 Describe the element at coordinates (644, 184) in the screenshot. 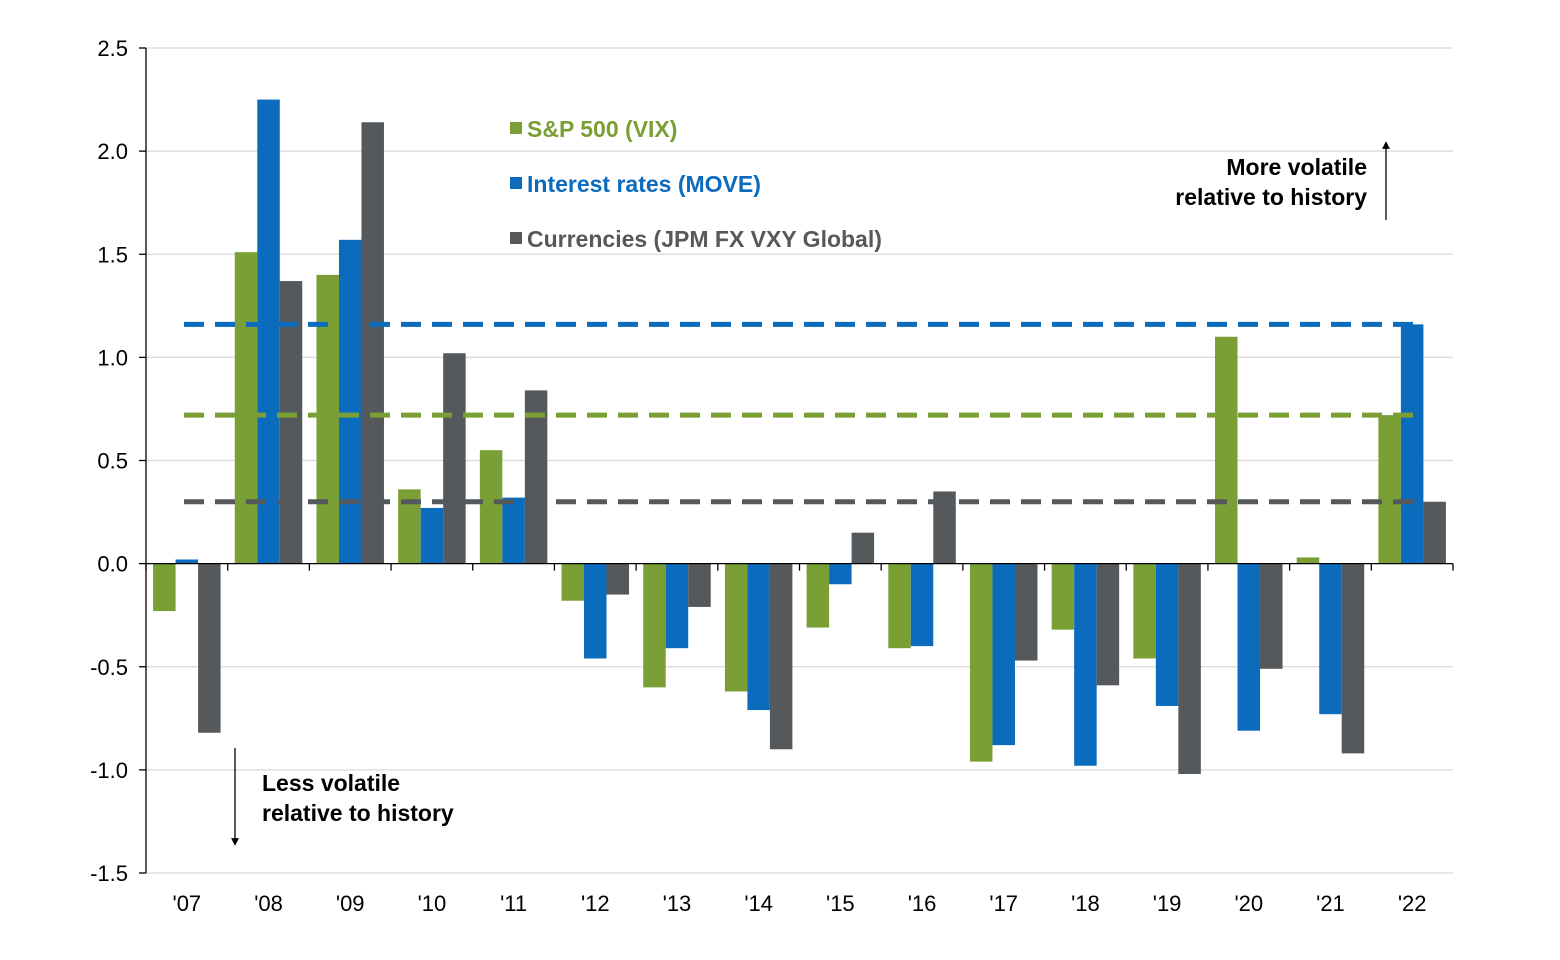

I see `legend-label-1: Interest rates (MOVE)` at that location.